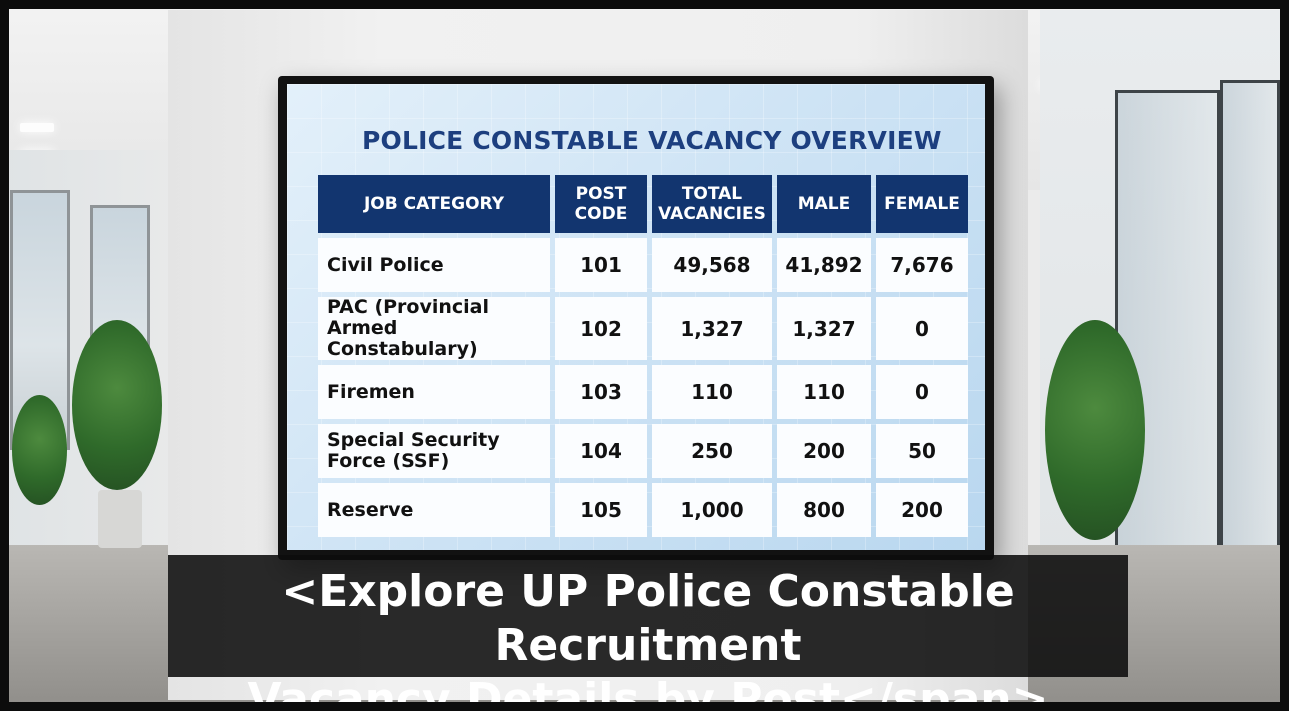 Image resolution: width=1289 pixels, height=711 pixels. Describe the element at coordinates (712, 204) in the screenshot. I see `header-total-vacancies: TOTAL VACANCIES` at that location.